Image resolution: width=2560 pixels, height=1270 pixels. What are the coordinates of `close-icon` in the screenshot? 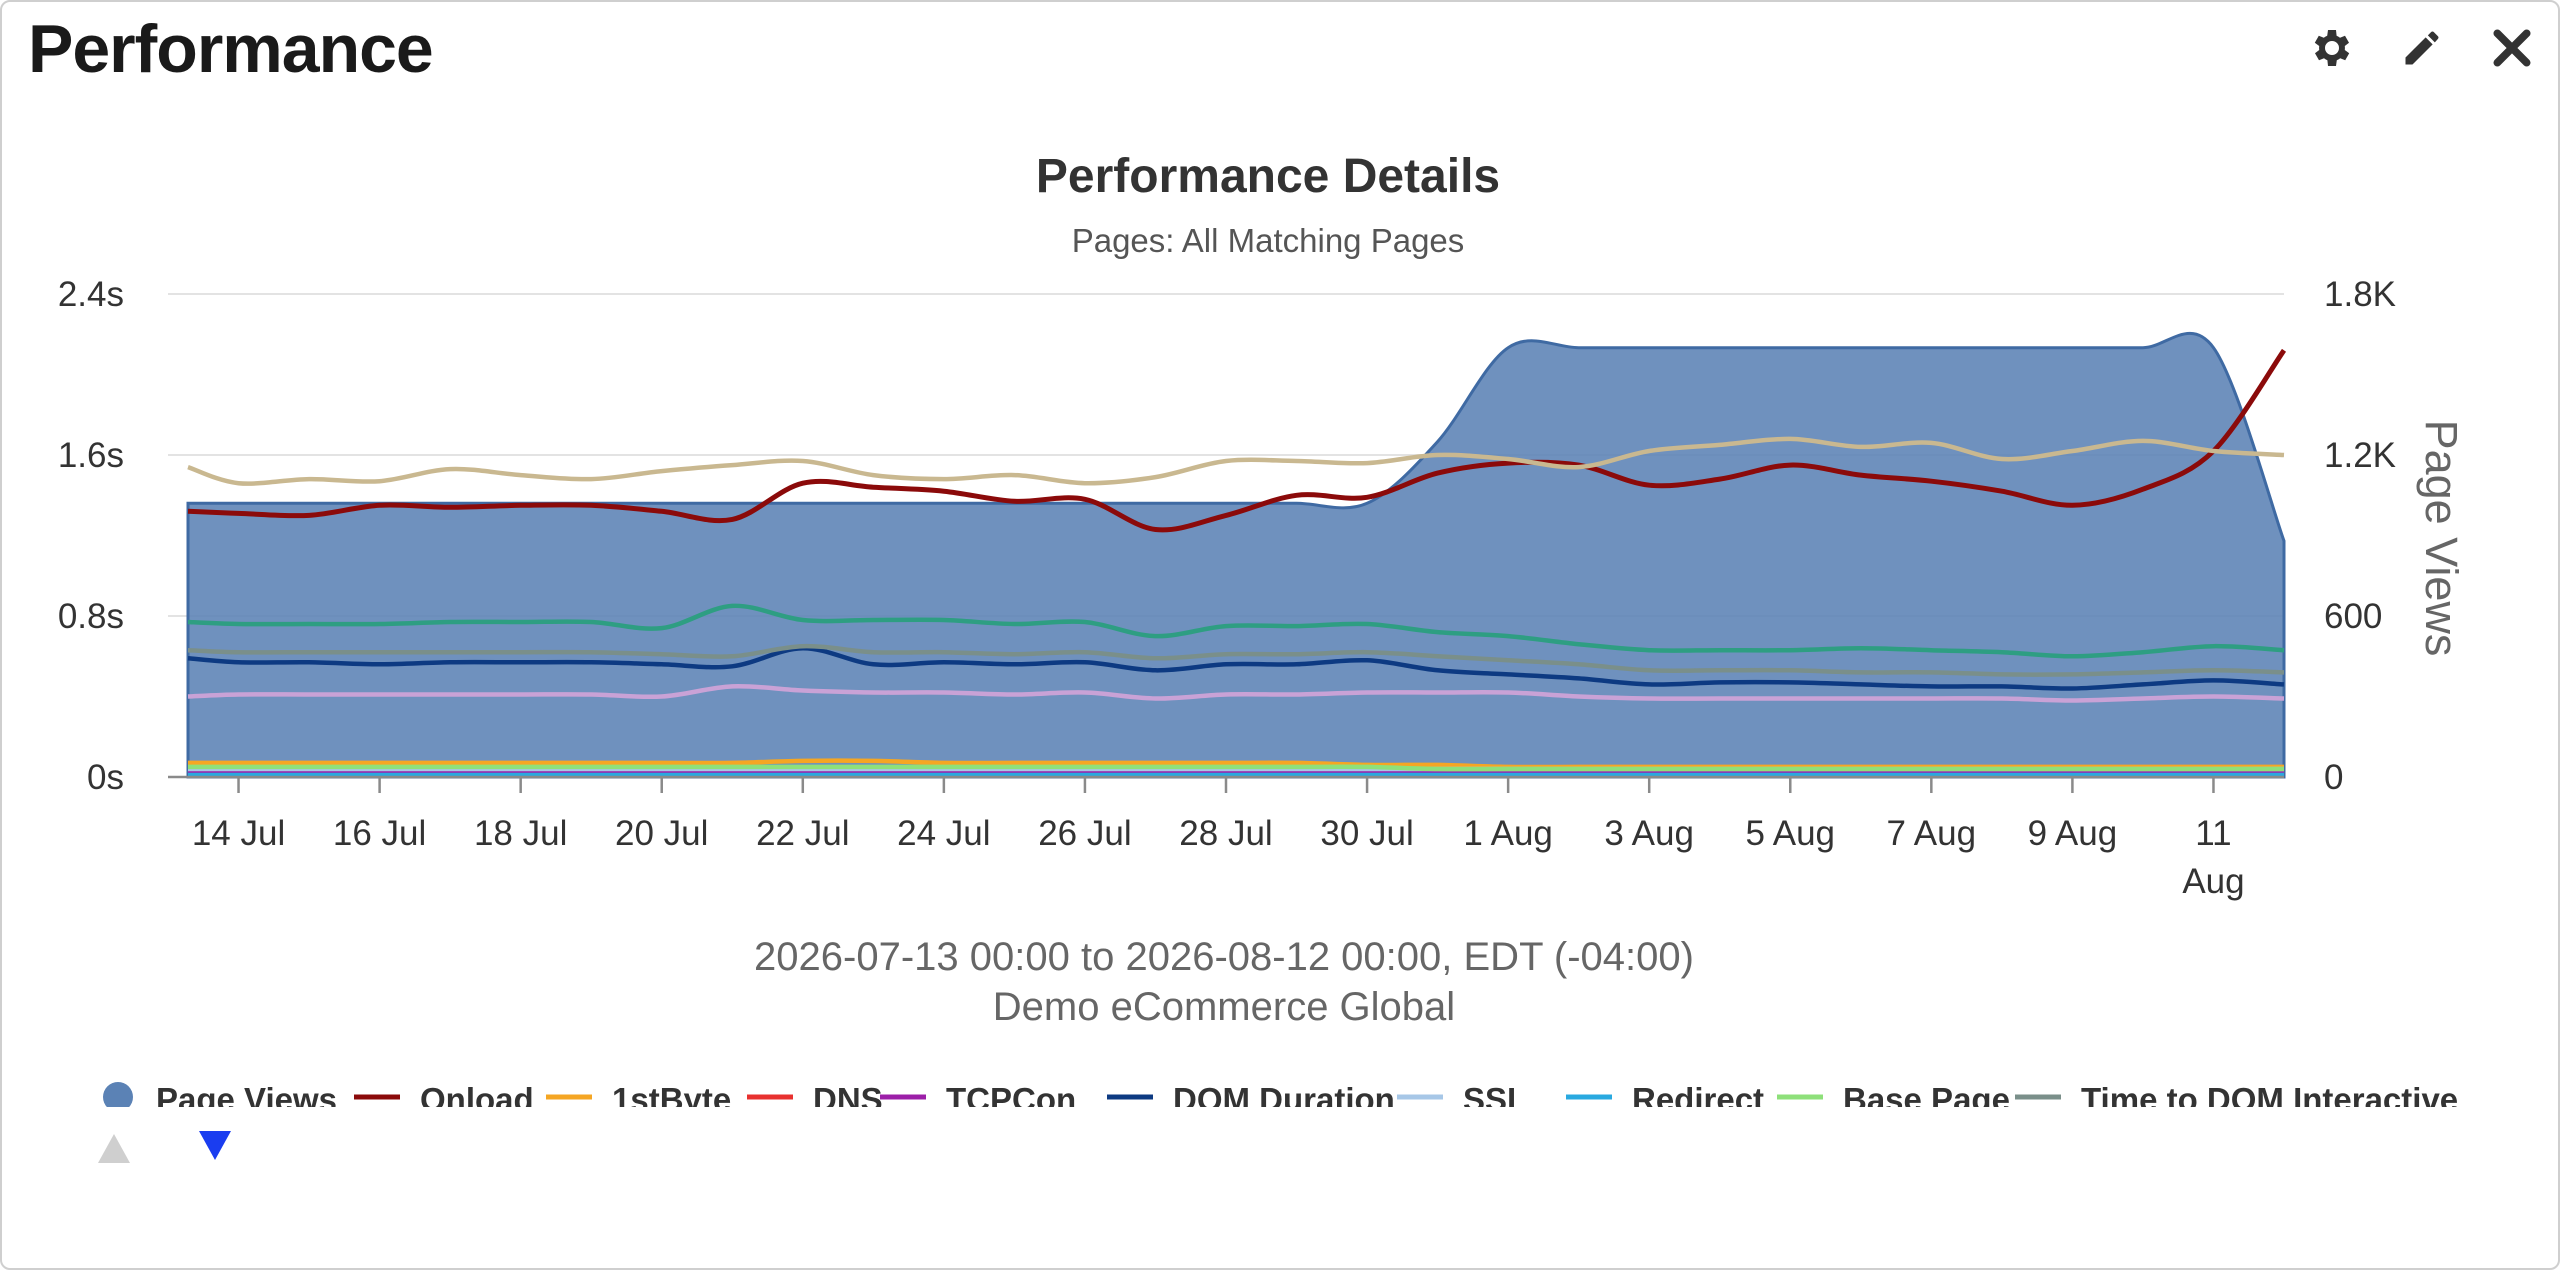 It's located at (2512, 48).